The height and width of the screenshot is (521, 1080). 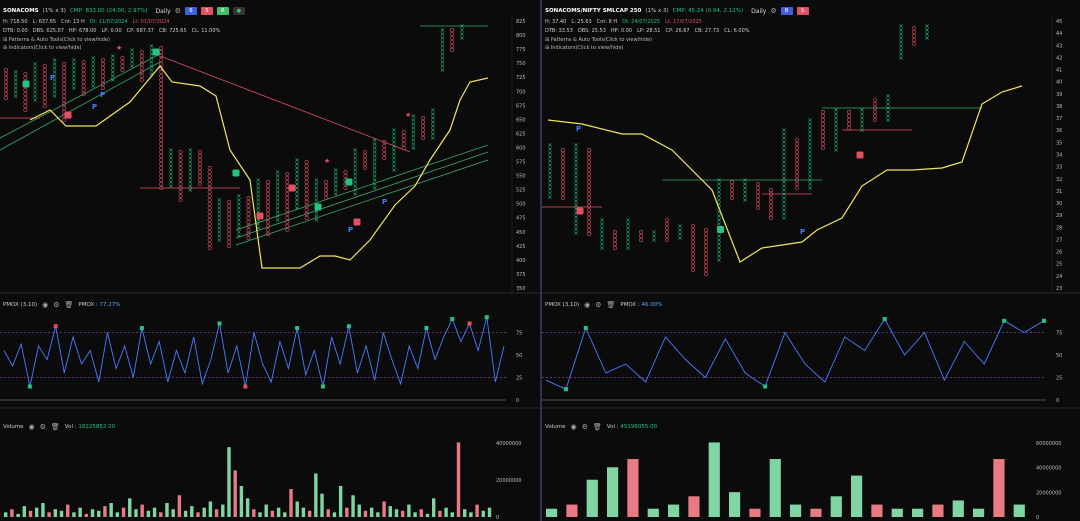 I want to click on price-tick-label: 40, so click(x=1059, y=83).